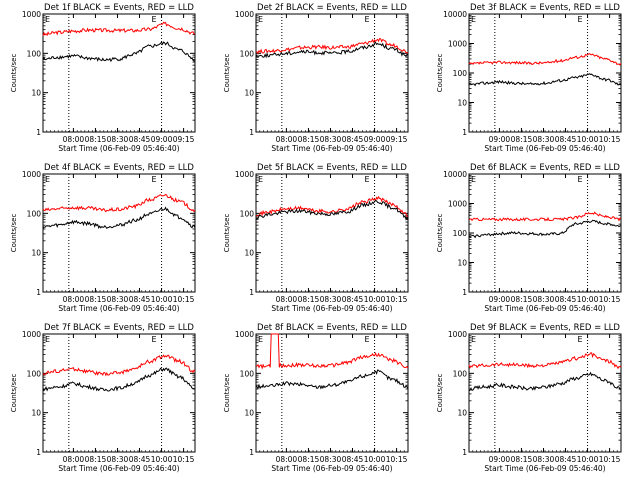 The width and height of the screenshot is (640, 480). Describe the element at coordinates (184, 139) in the screenshot. I see `x-tick-label: 09:15` at that location.